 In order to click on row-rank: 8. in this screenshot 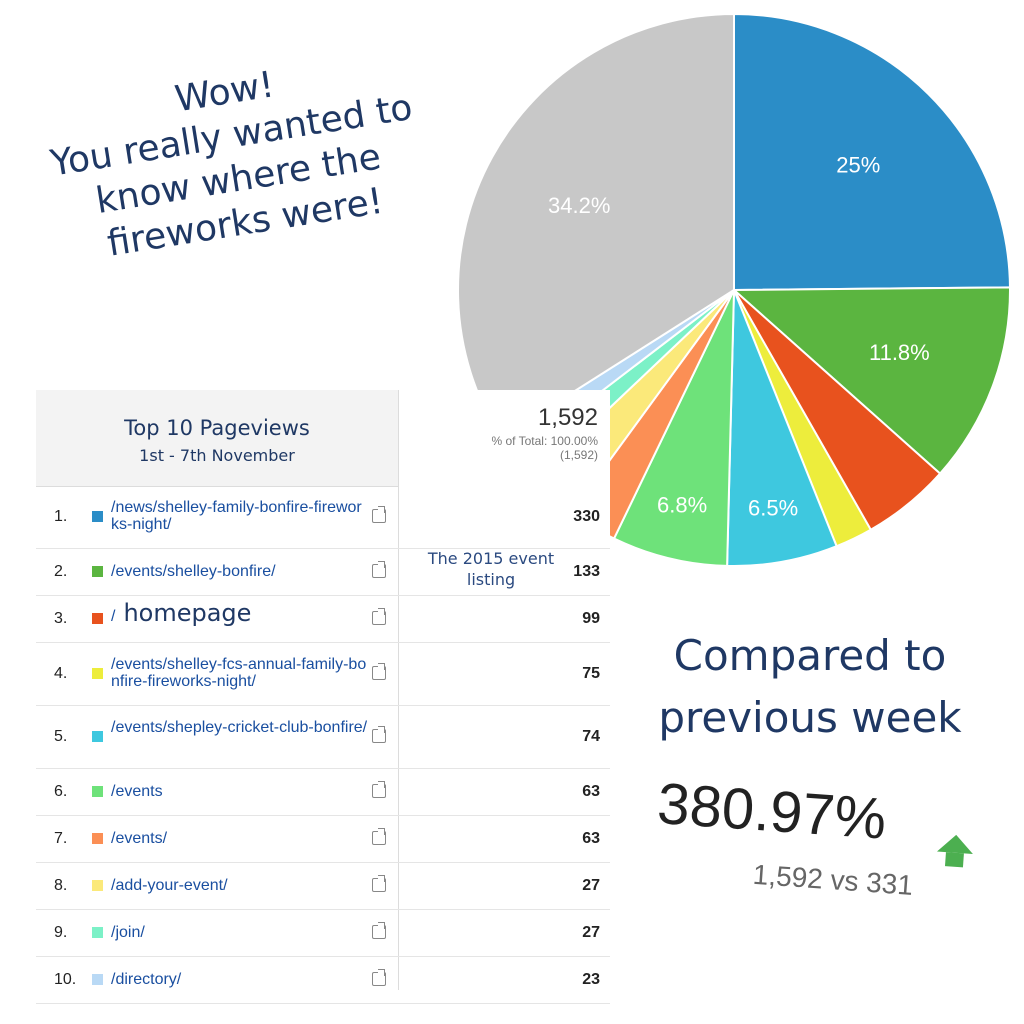, I will do `click(61, 885)`.